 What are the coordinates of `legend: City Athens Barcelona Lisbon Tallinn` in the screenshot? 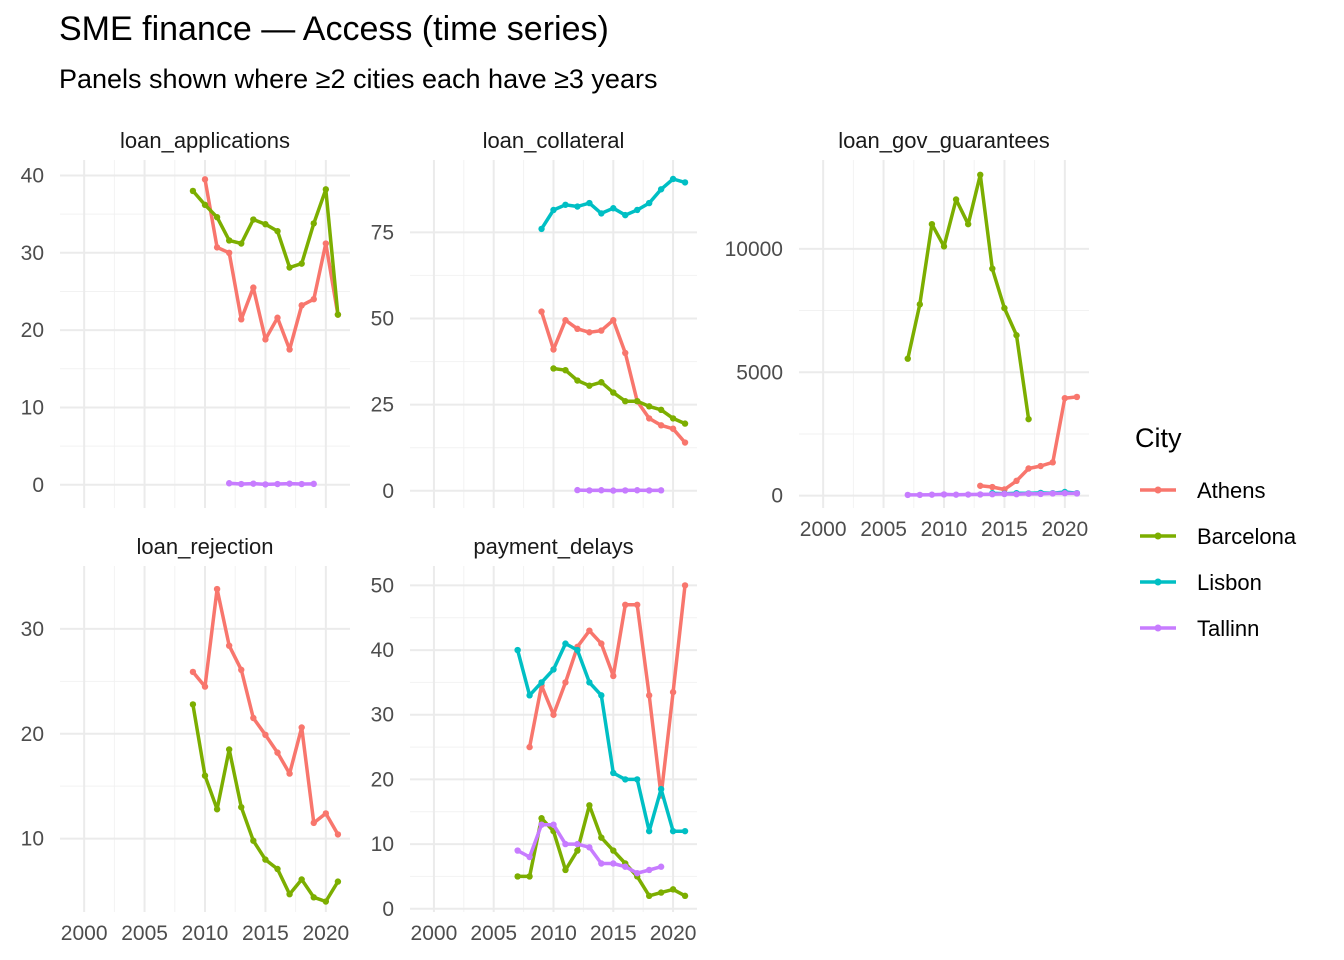 It's located at (1216, 532).